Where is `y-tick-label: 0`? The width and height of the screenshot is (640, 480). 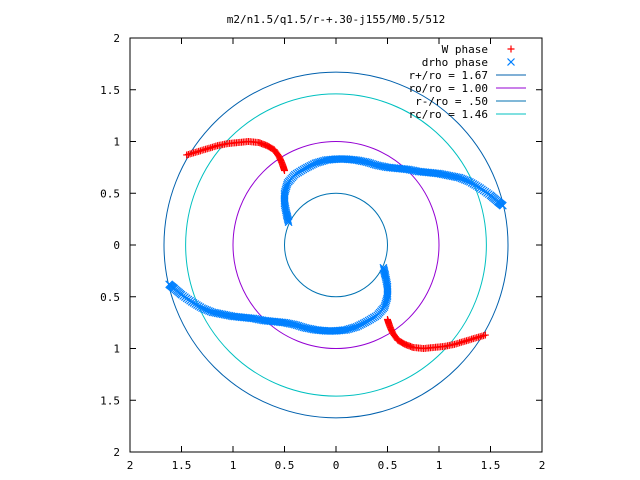
y-tick-label: 0 is located at coordinates (116, 245).